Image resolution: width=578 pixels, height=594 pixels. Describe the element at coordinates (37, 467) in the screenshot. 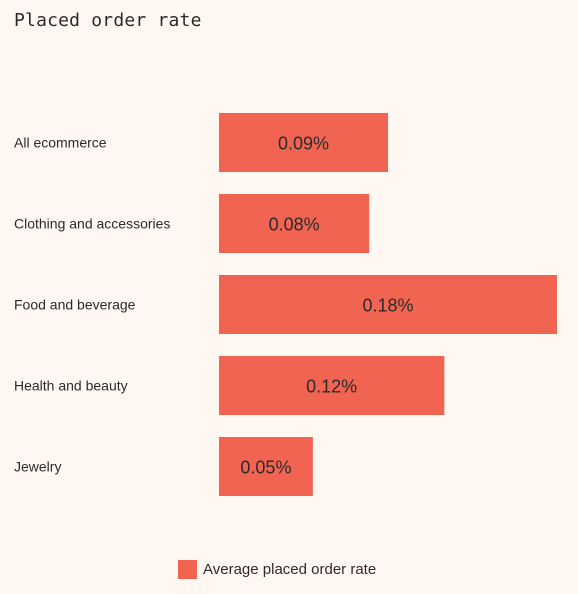

I see `category-label: Jewelry` at that location.